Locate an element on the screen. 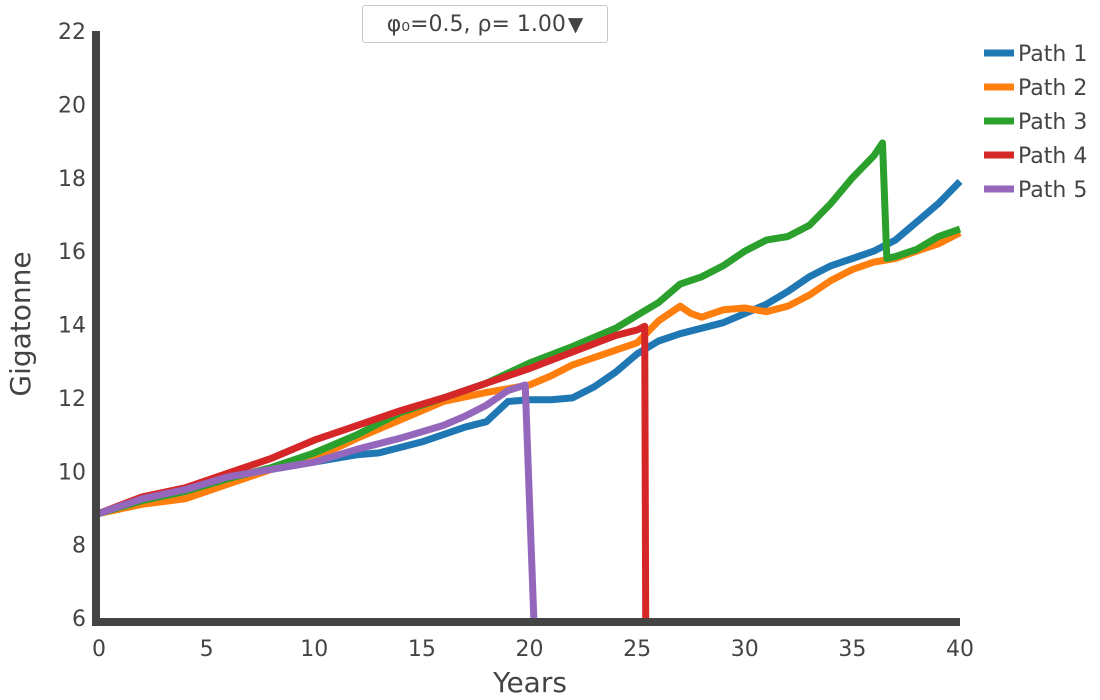 This screenshot has width=1100, height=700. parameter-dropdown: φ₀=0.5, ρ= 1.00 ▼ is located at coordinates (485, 24).